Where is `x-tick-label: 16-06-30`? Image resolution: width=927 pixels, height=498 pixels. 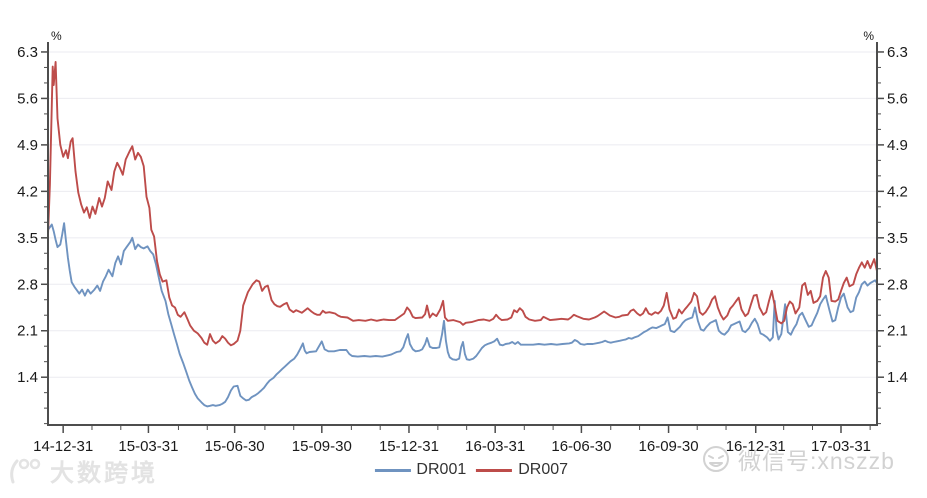
x-tick-label: 16-06-30 is located at coordinates (581, 446).